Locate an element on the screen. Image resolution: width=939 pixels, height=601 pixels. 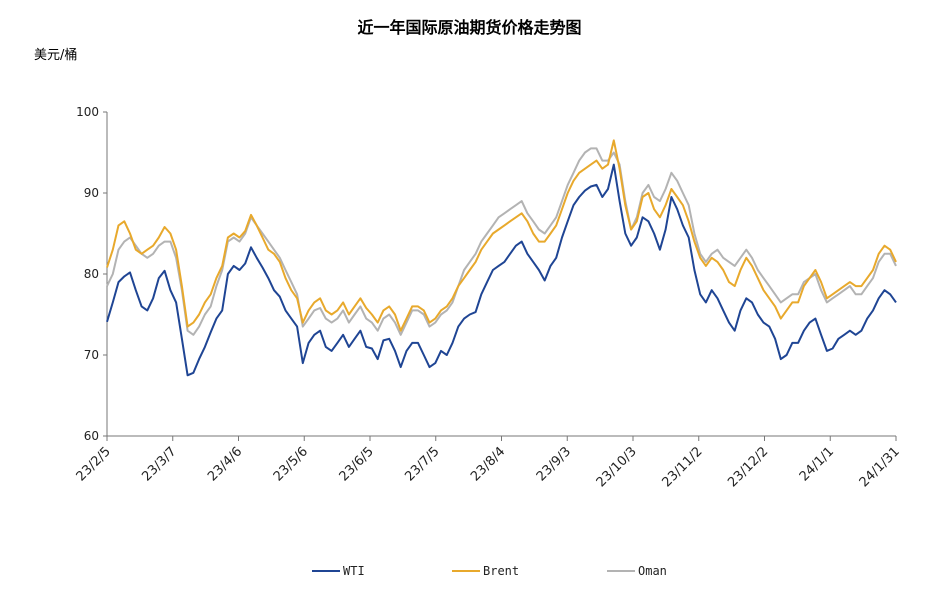
x-tick-label: 23/9/3 is located at coordinates (554, 464).